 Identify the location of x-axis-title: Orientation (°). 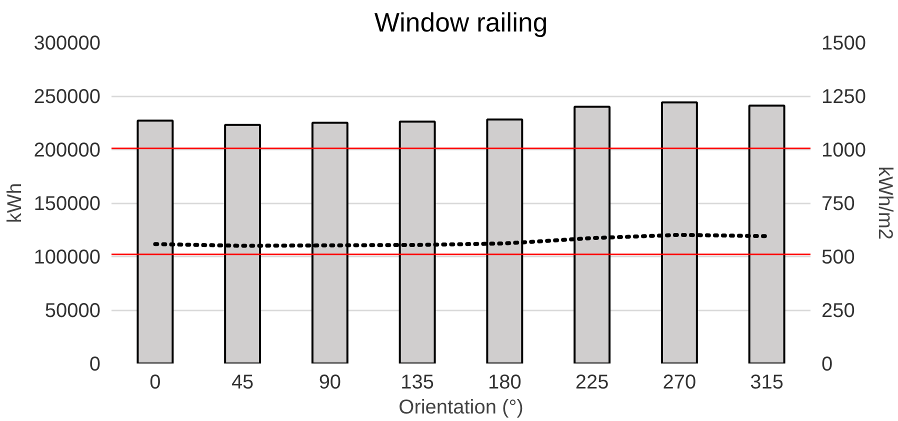
(461, 407).